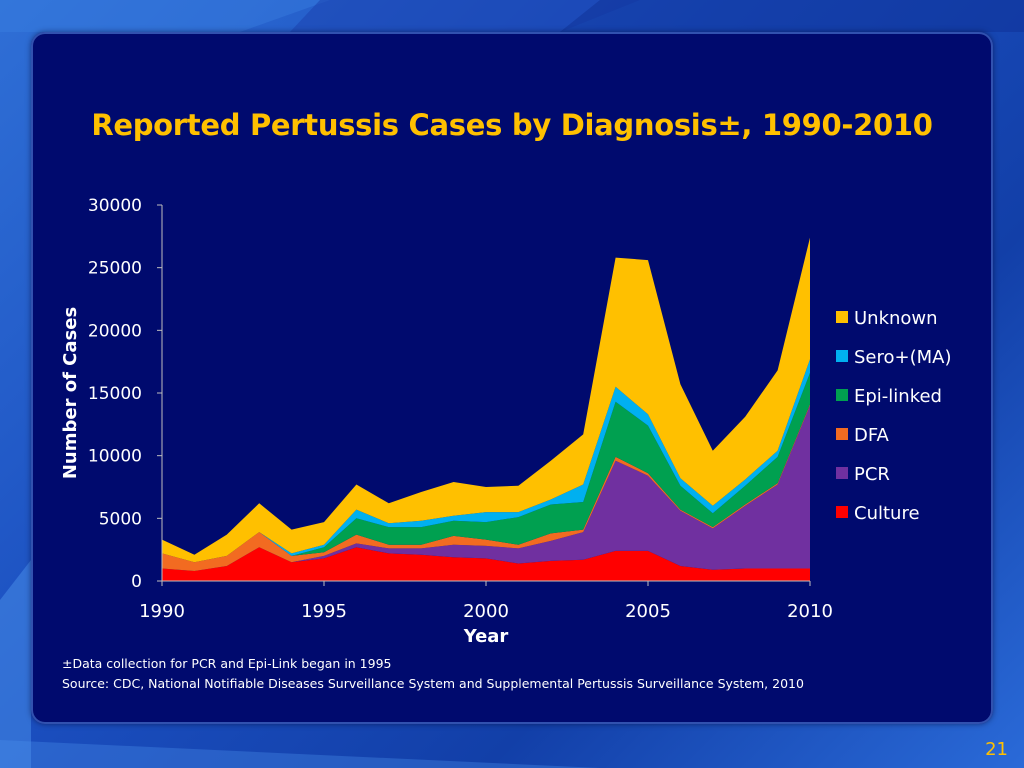 Image resolution: width=1024 pixels, height=768 pixels. I want to click on x-tick-label: 1990, so click(162, 611).